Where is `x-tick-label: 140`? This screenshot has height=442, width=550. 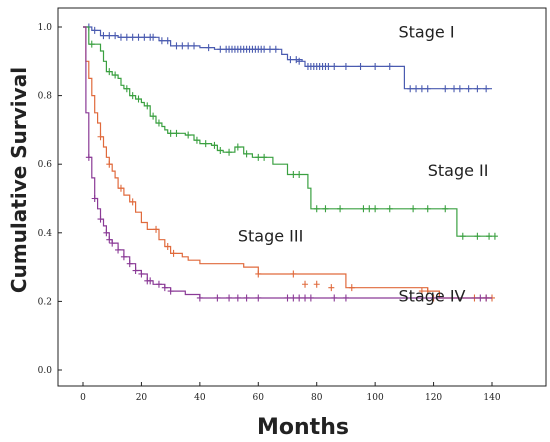 x-tick-label: 140 is located at coordinates (491, 398).